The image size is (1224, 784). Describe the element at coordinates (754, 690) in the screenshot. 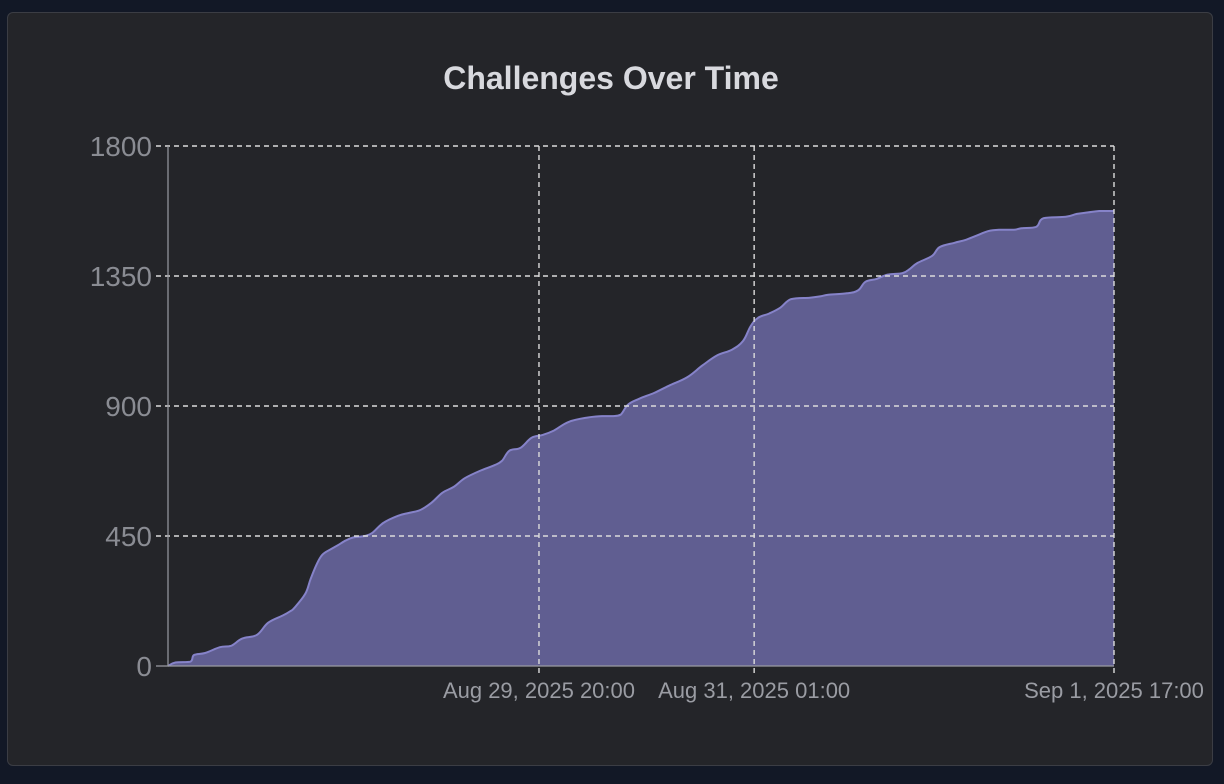

I see `x-tick-label: Aug 31, 2025 01:00` at that location.